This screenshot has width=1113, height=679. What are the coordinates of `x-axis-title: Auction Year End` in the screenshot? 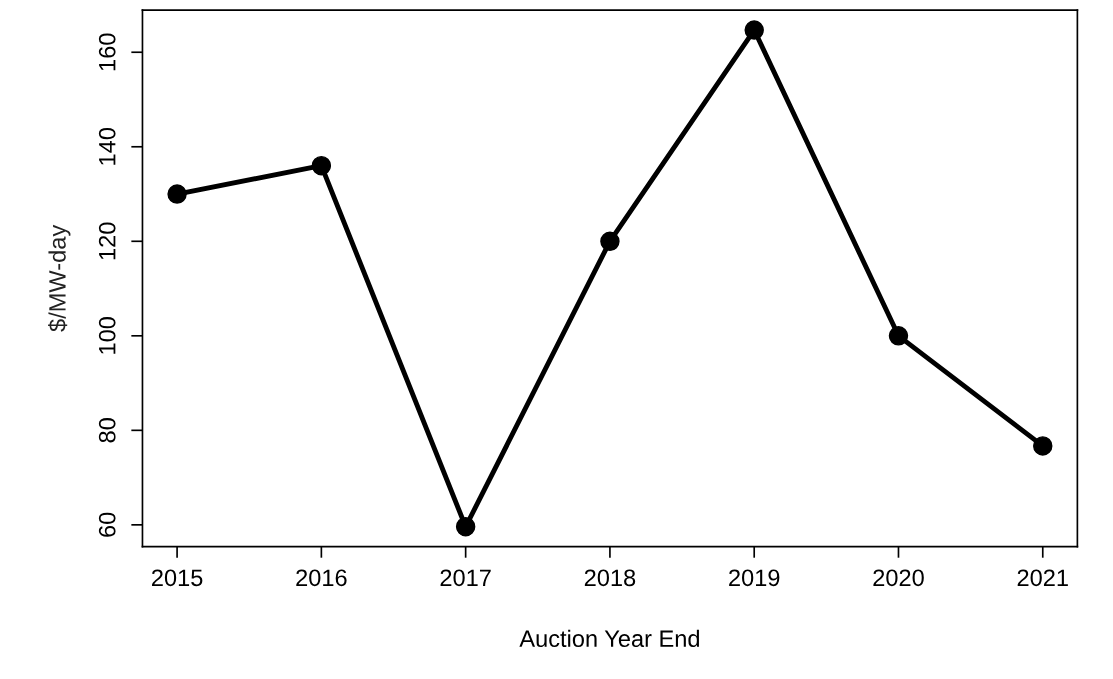 It's located at (609, 638).